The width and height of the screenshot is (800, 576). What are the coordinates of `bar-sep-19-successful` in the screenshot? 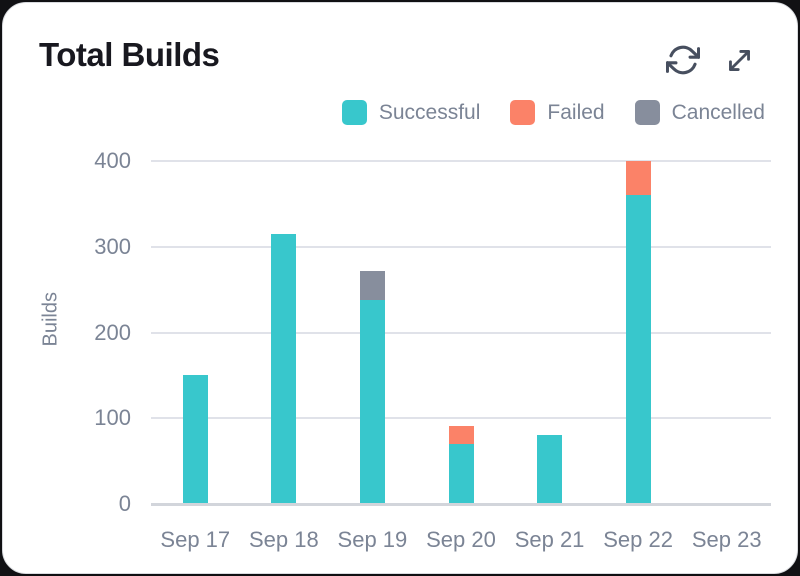 It's located at (372, 401).